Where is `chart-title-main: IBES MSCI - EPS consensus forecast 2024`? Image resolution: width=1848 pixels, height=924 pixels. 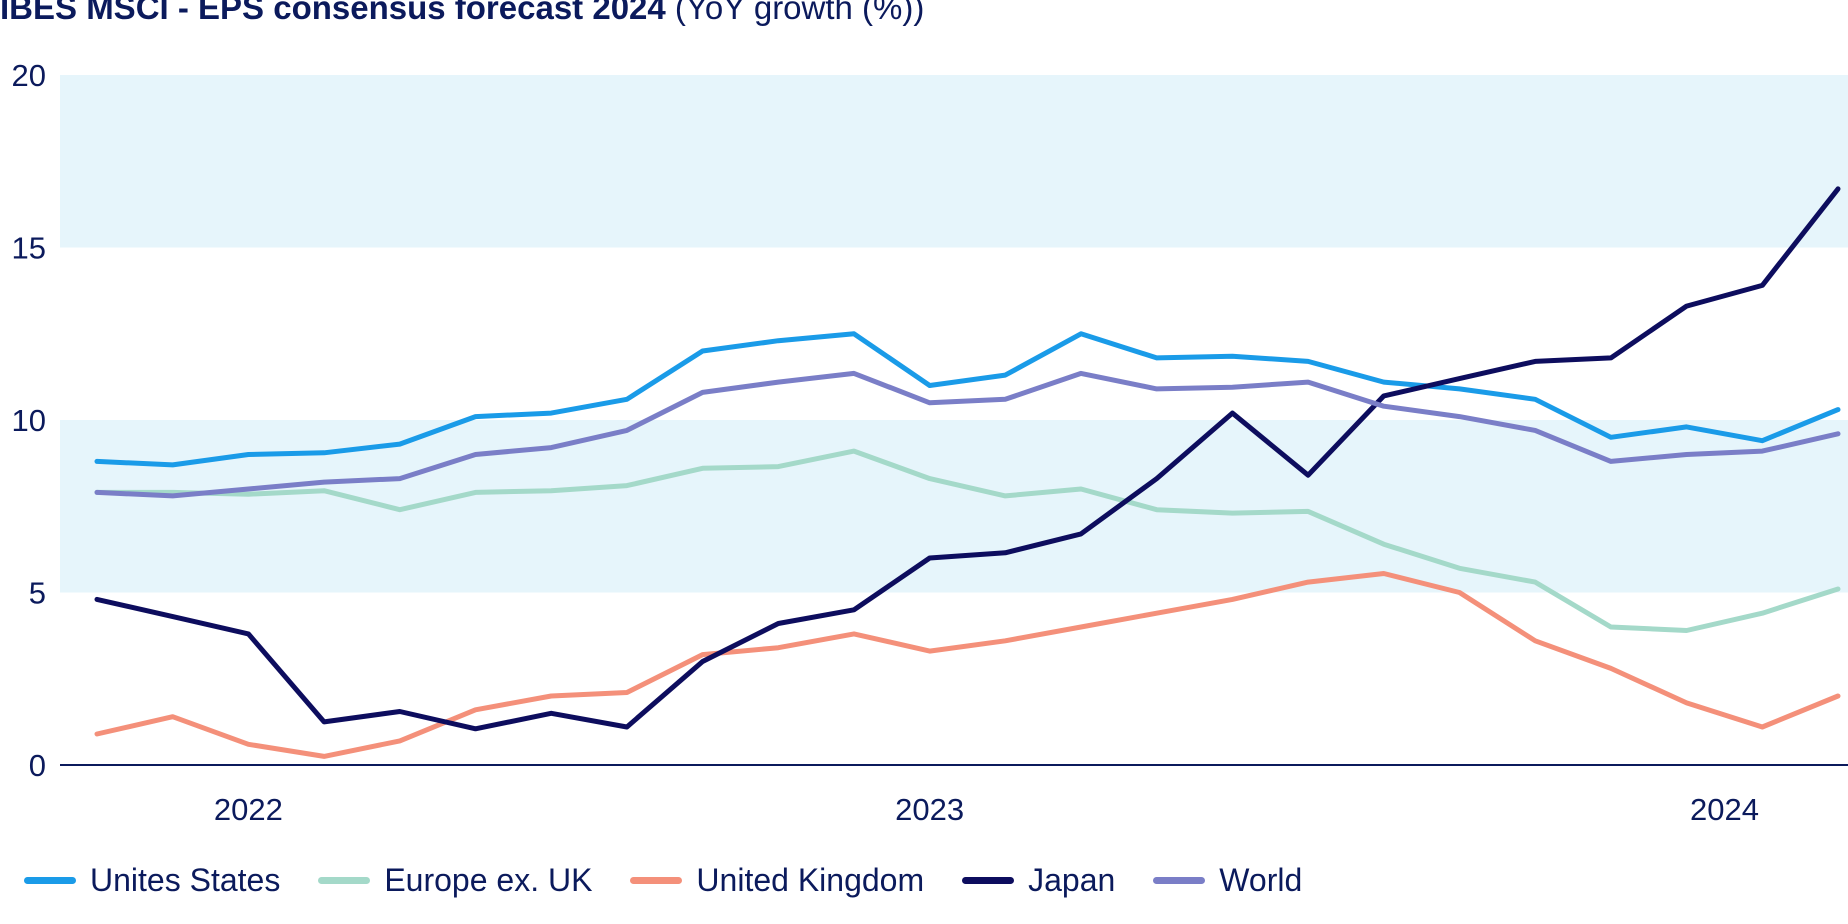 chart-title-main: IBES MSCI - EPS consensus forecast 2024 is located at coordinates (333, 13).